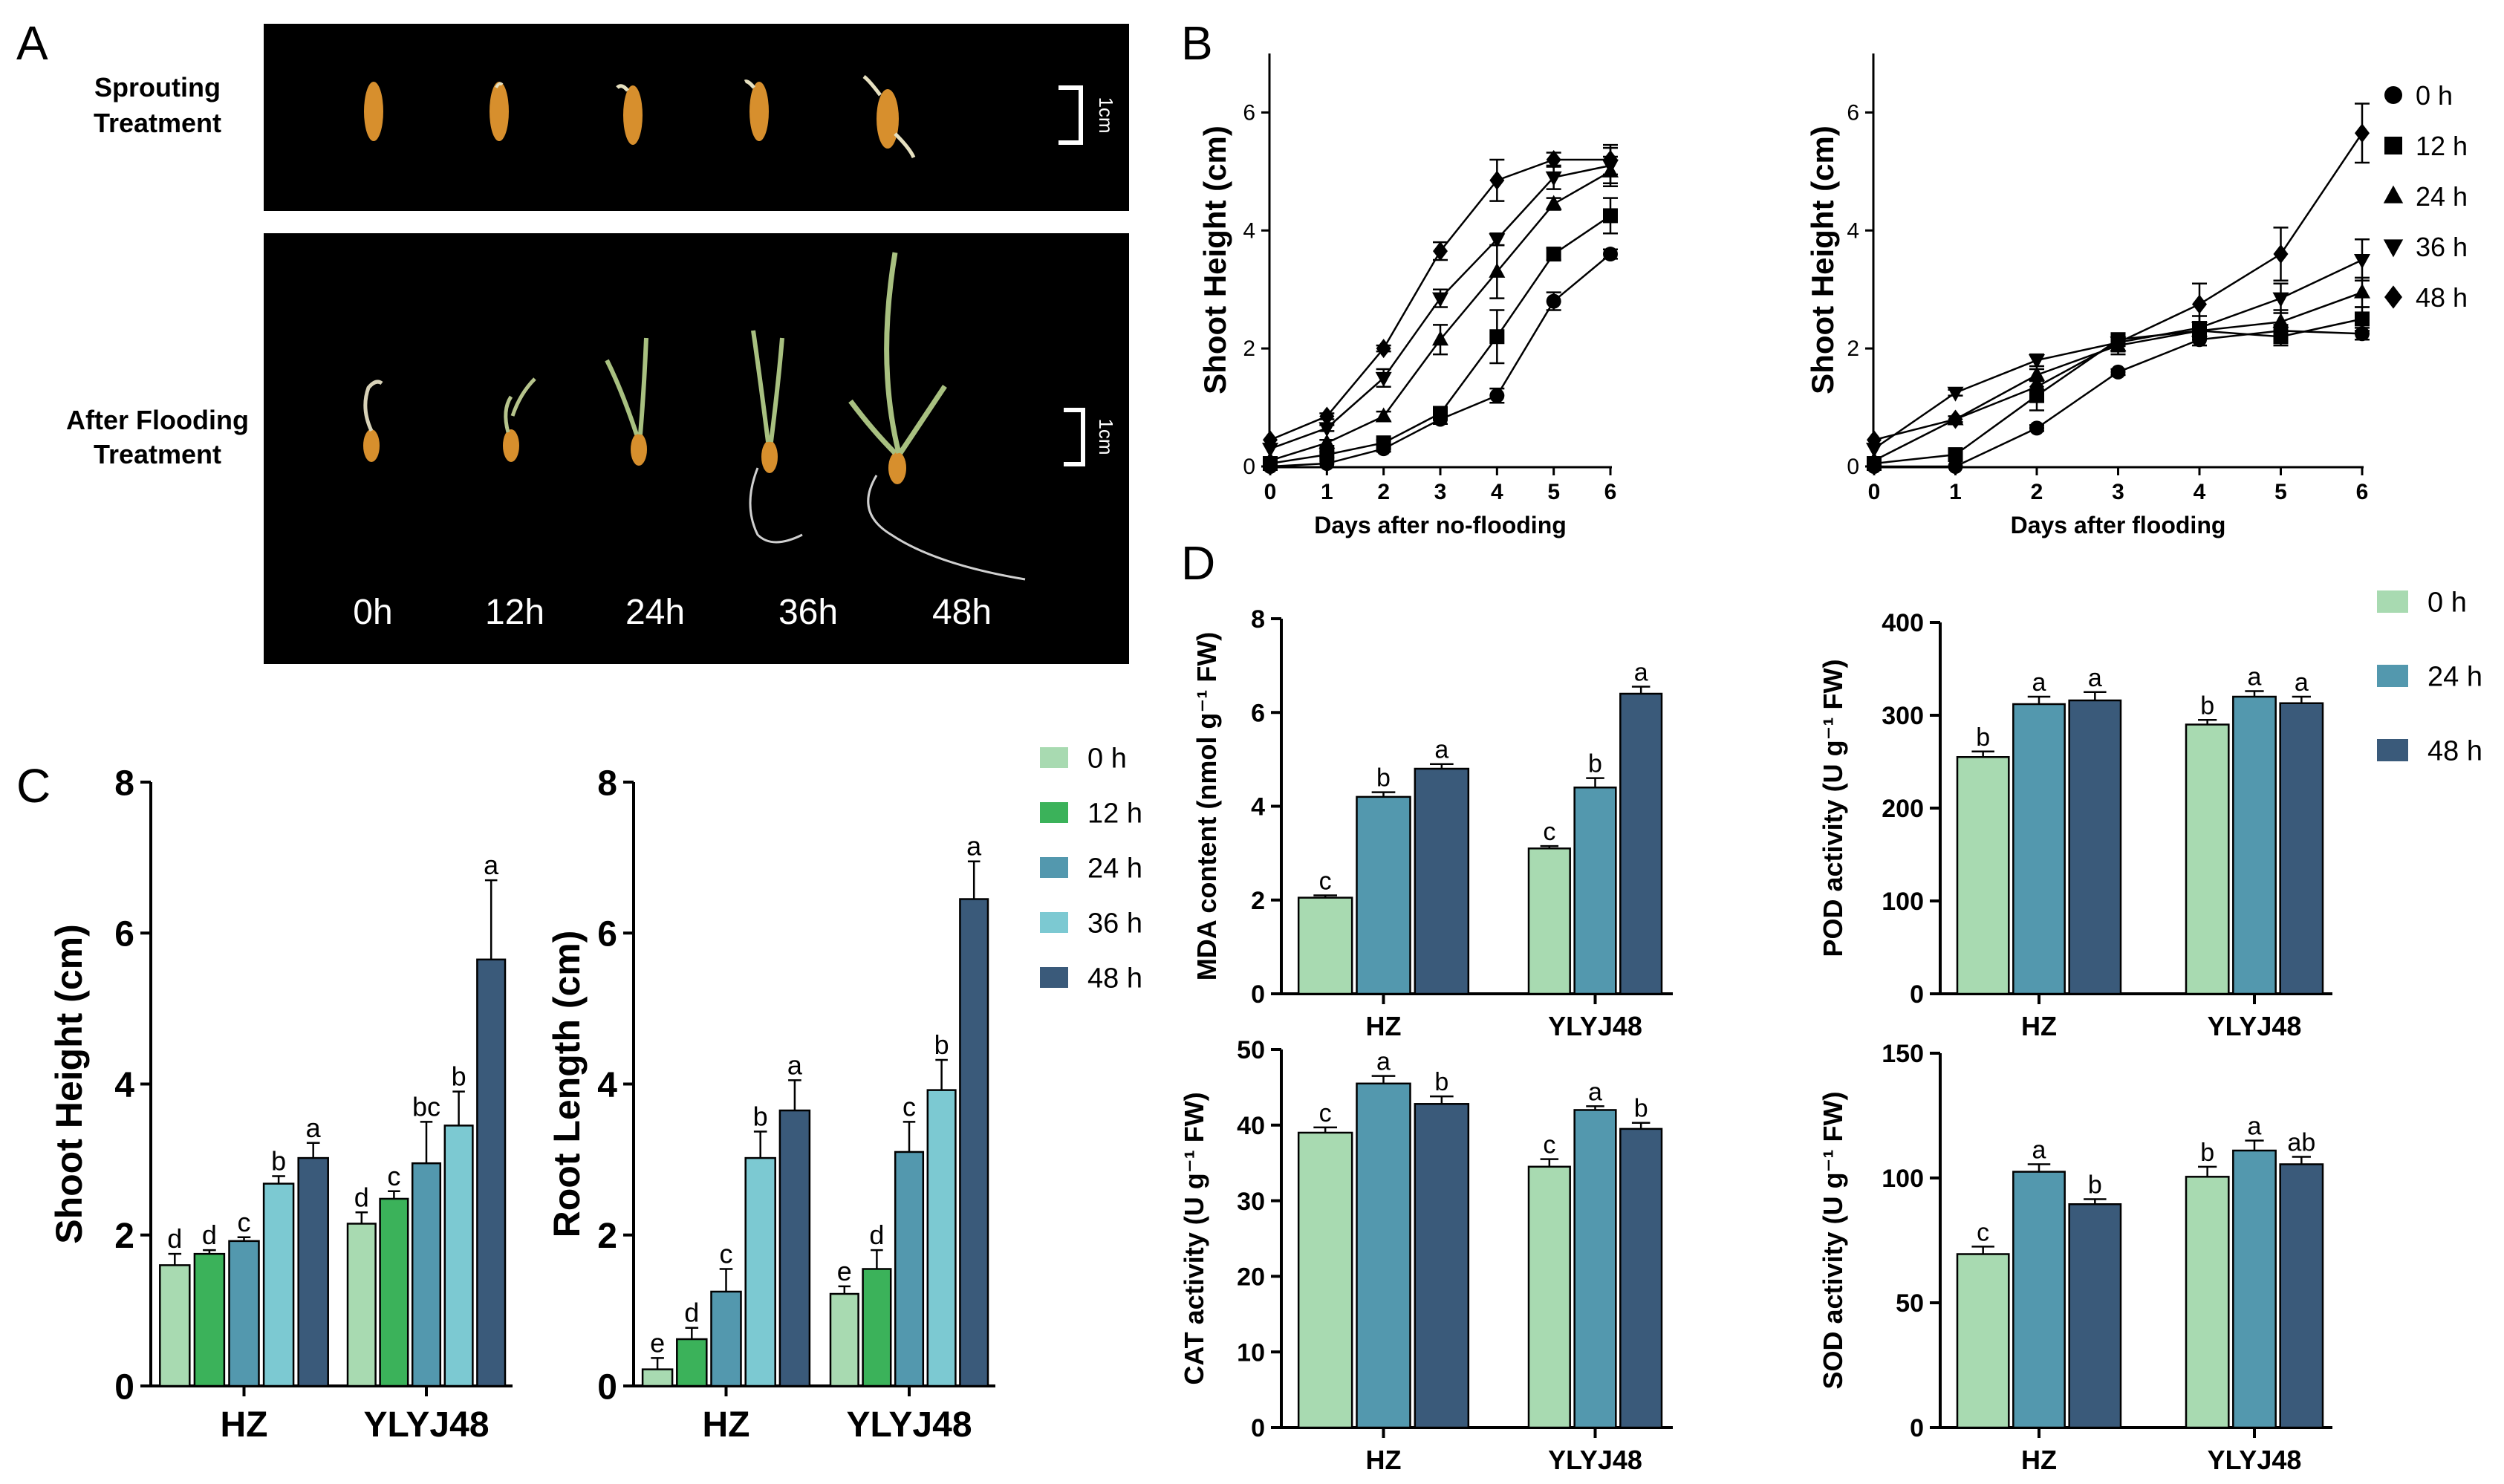 Image resolution: width=2504 pixels, height=1484 pixels. I want to click on x-tick-label: 1, so click(1327, 492).